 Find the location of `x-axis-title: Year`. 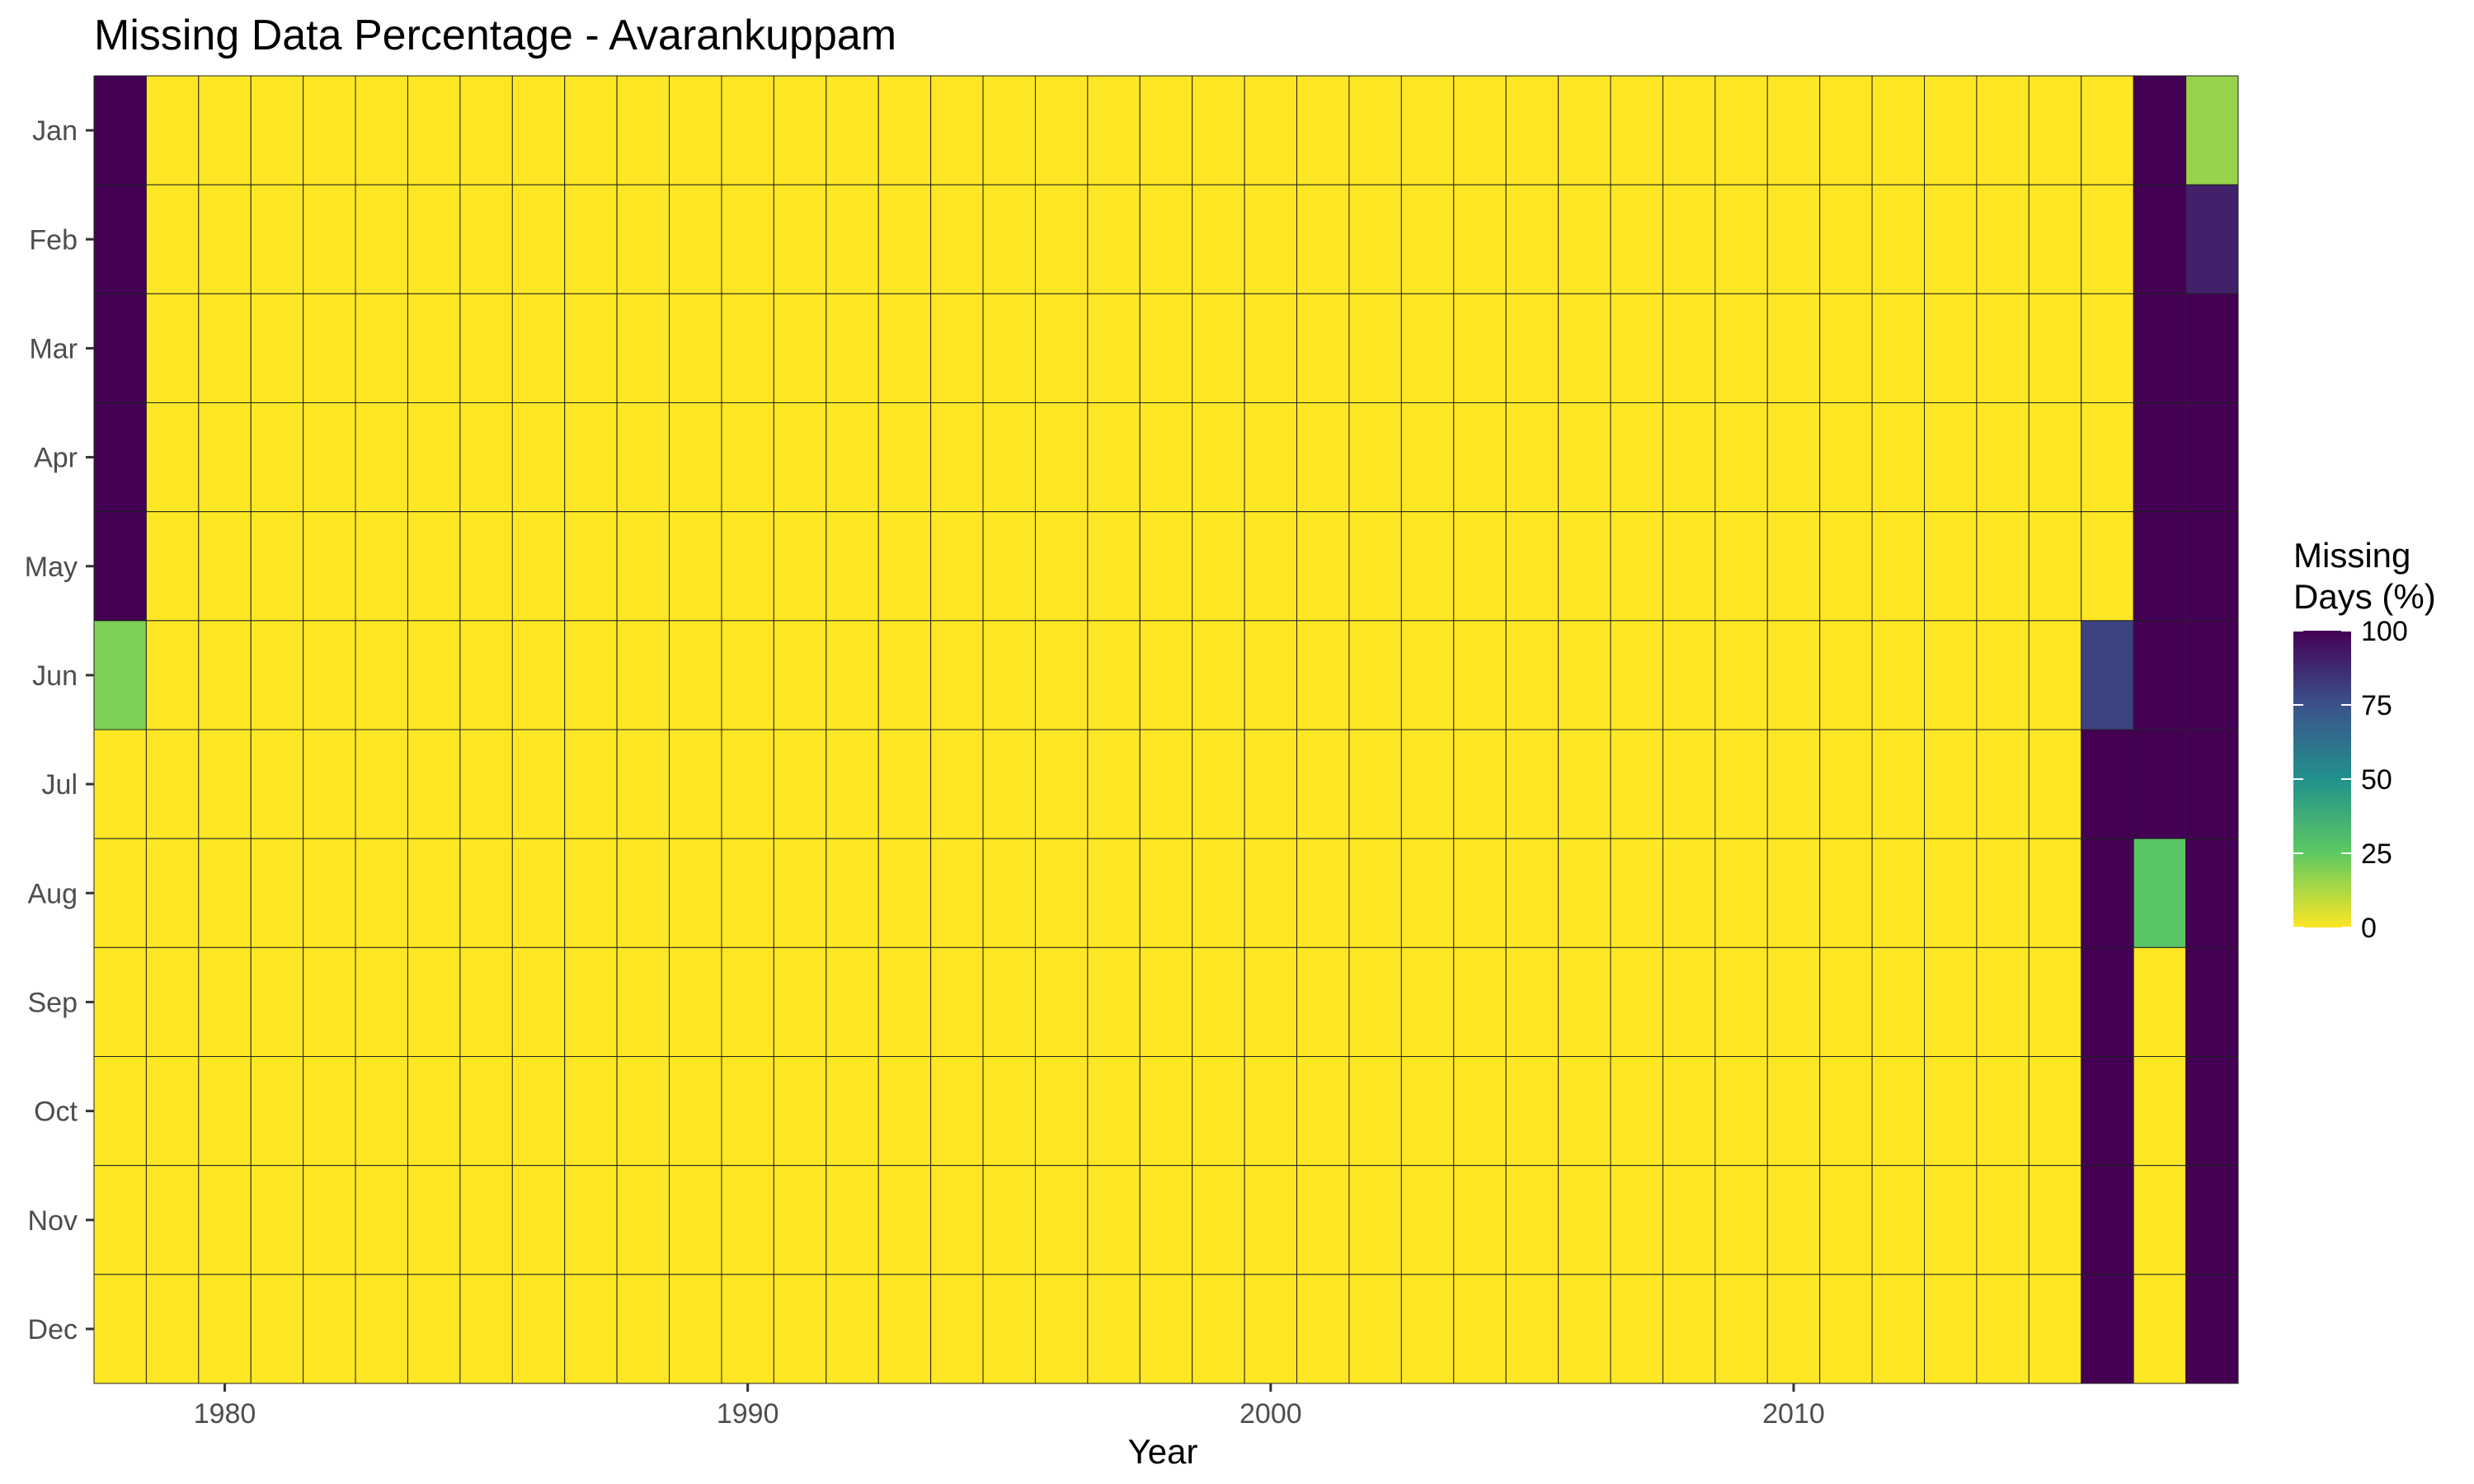

x-axis-title: Year is located at coordinates (1163, 1452).